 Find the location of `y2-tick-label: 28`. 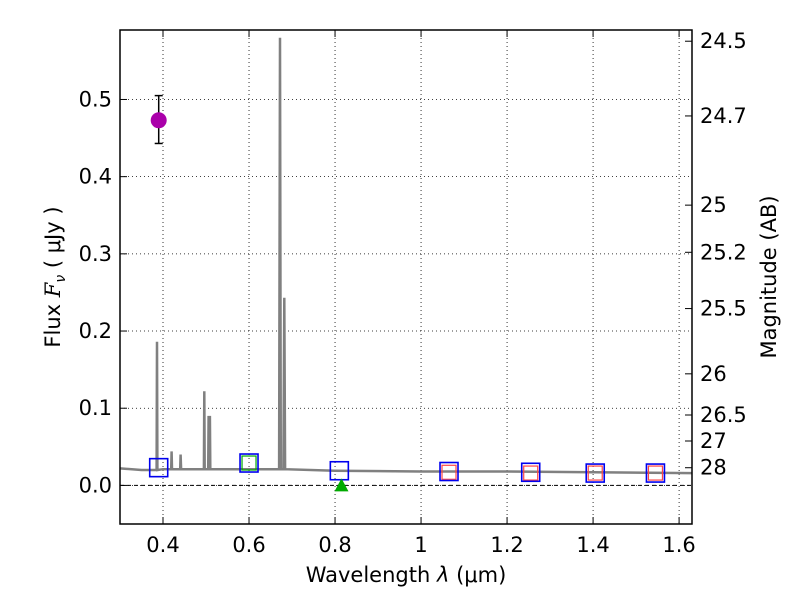

y2-tick-label: 28 is located at coordinates (713, 468).